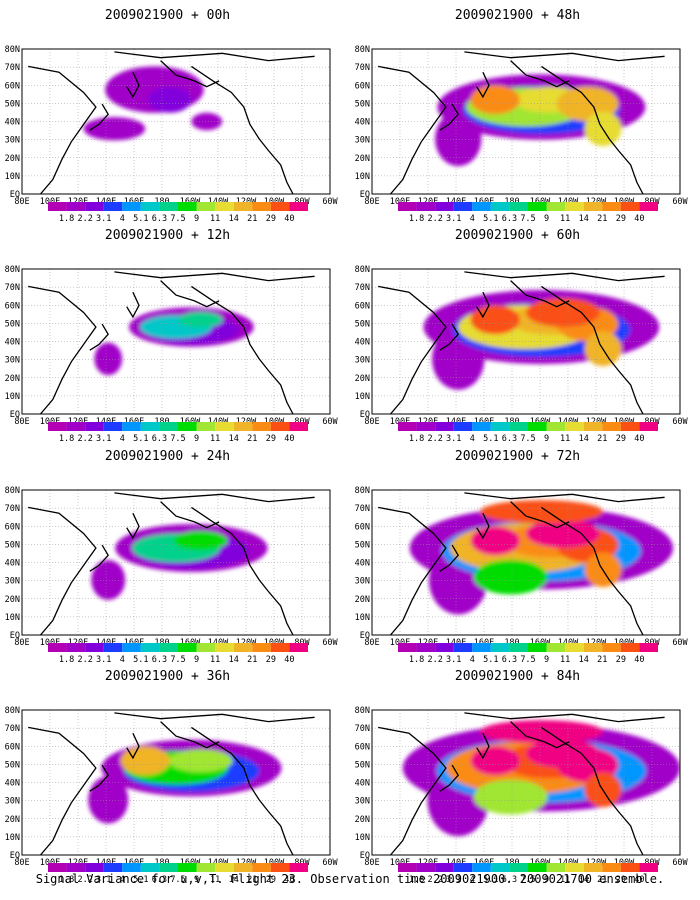  Describe the element at coordinates (362, 159) in the screenshot. I see `lat-label: 20N` at that location.